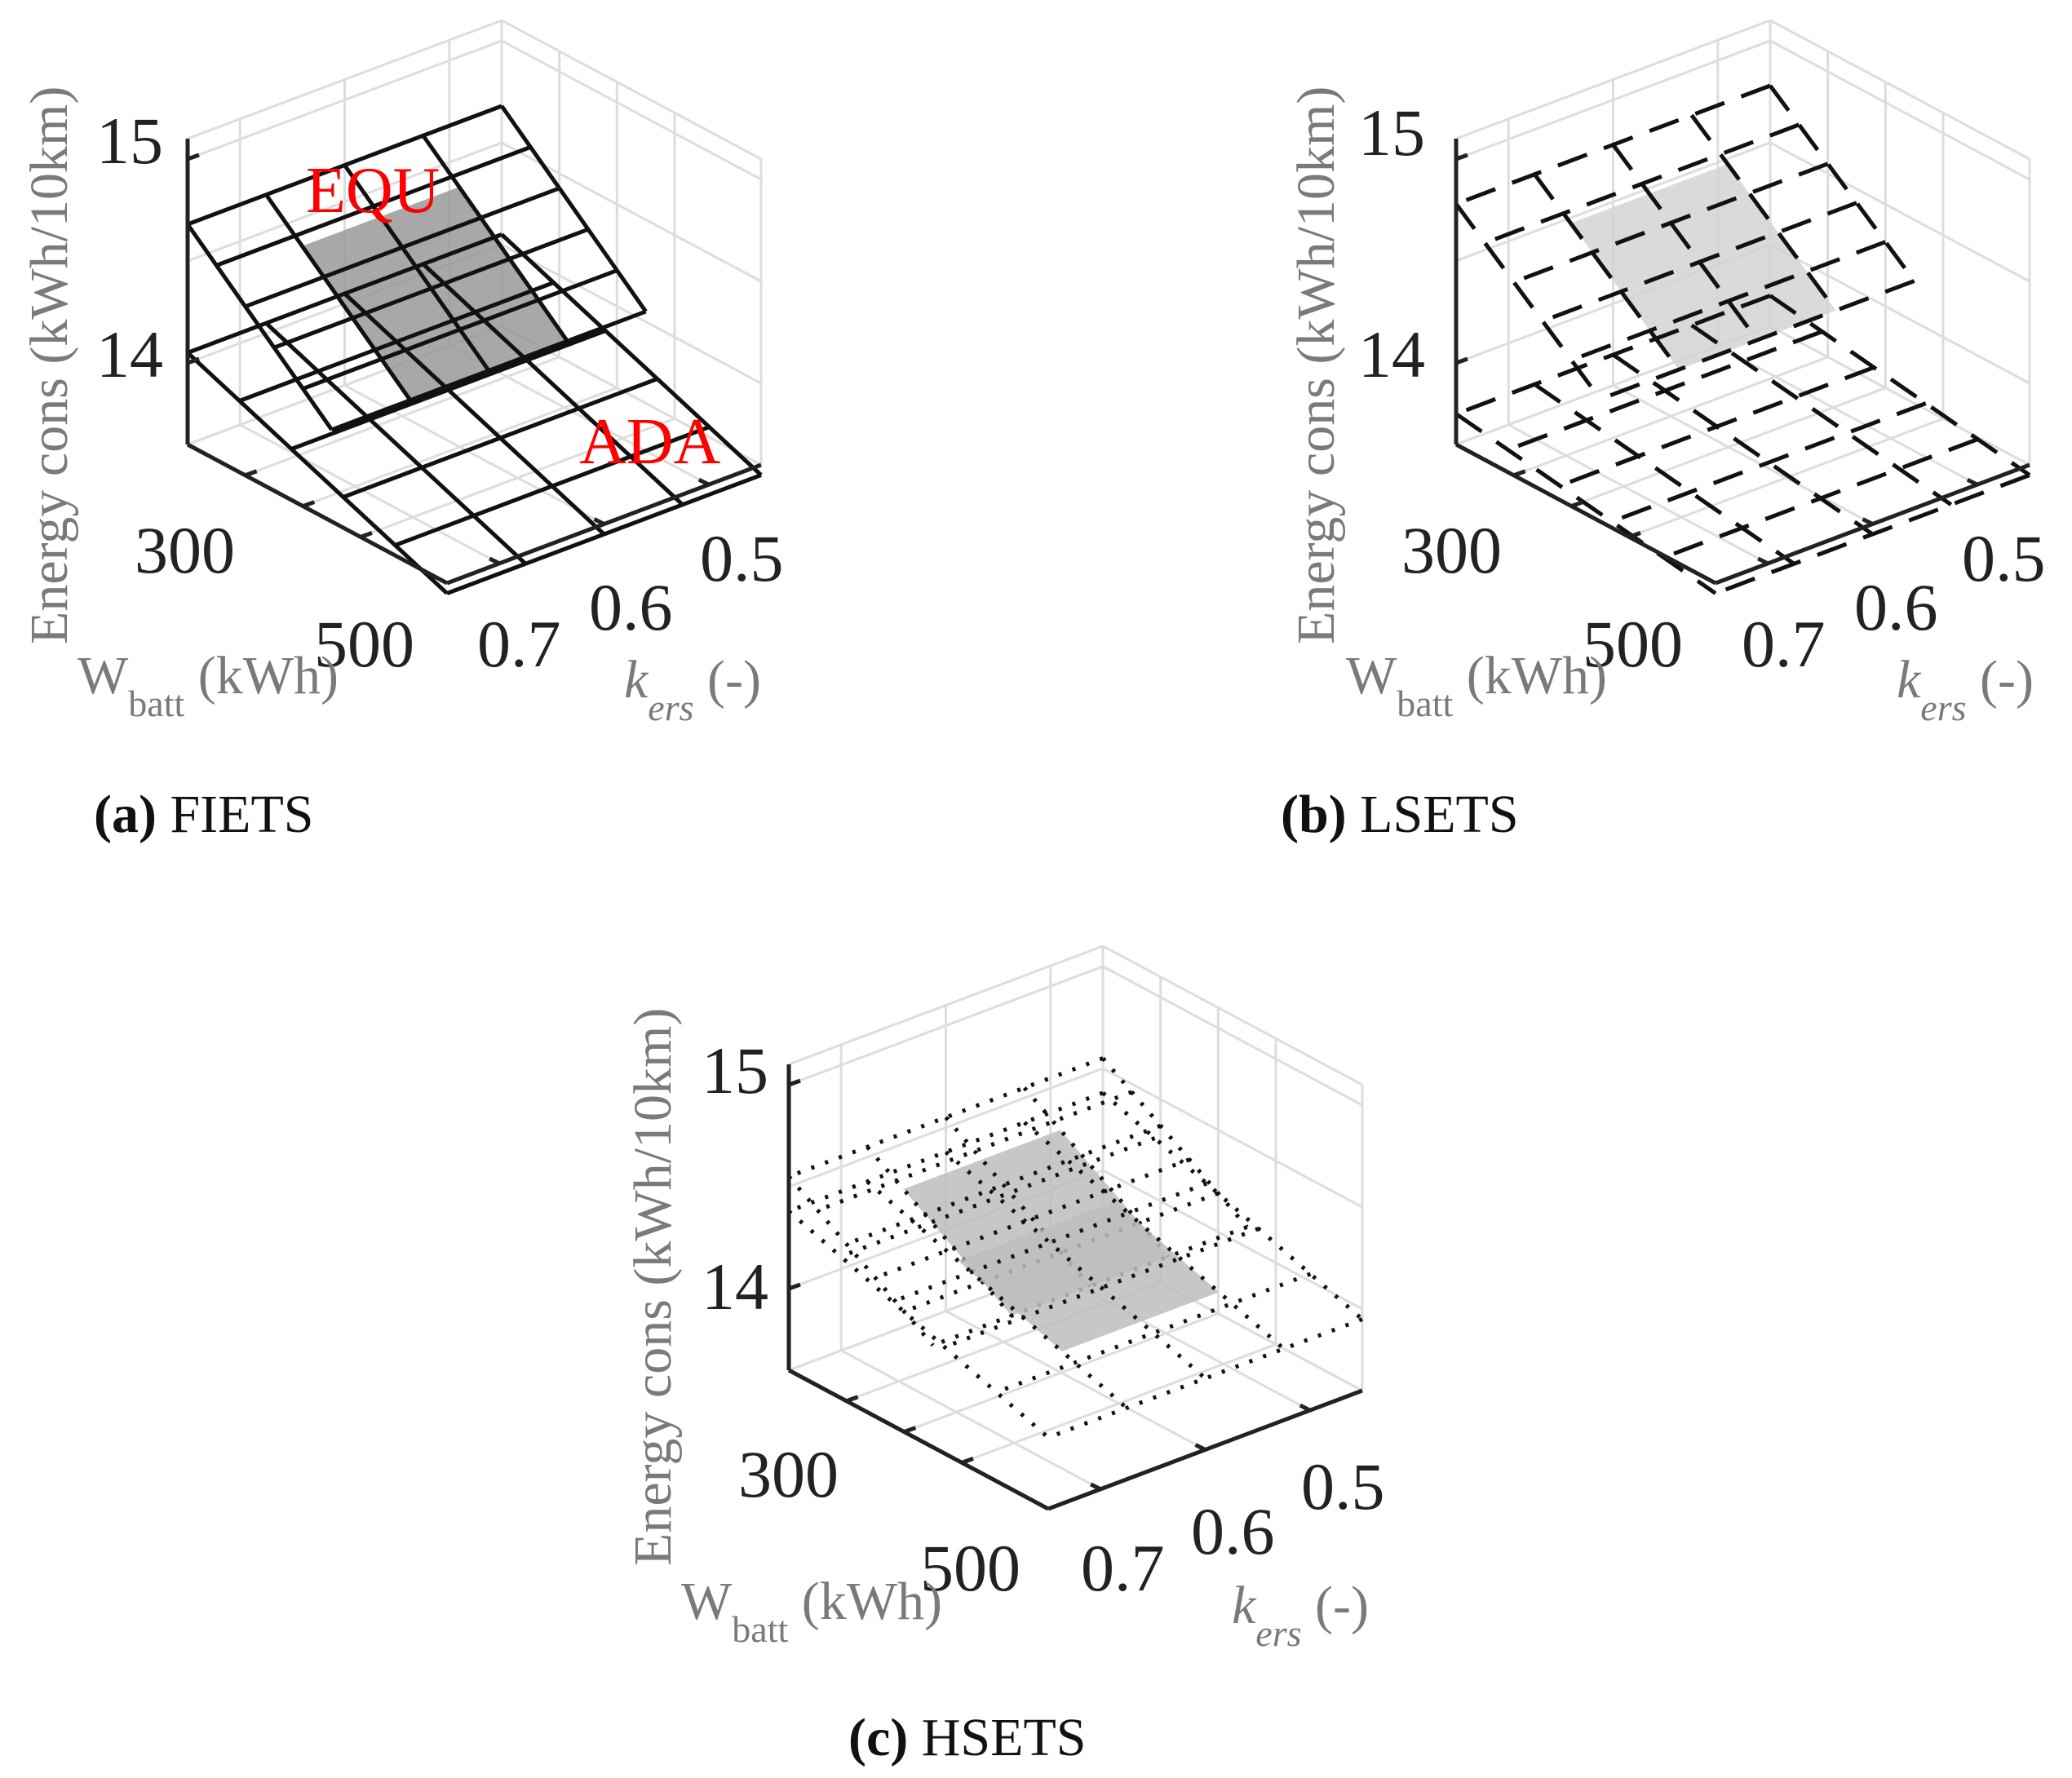 The height and width of the screenshot is (1778, 2072). What do you see at coordinates (519, 644) in the screenshot?
I see `panel-a-ktick-07: 0.7` at bounding box center [519, 644].